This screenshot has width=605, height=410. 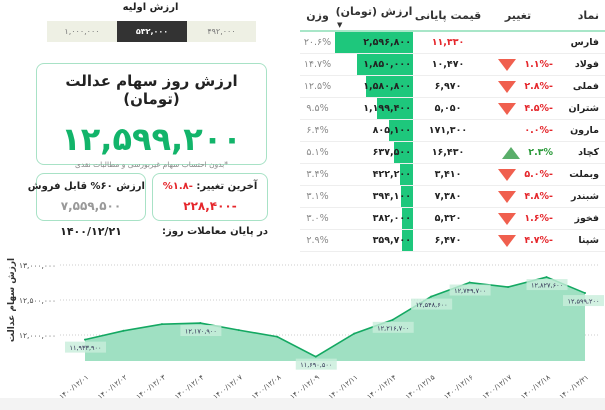 What do you see at coordinates (391, 130) in the screenshot?
I see `value-text: ۸۰۵,۱۰۰` at bounding box center [391, 130].